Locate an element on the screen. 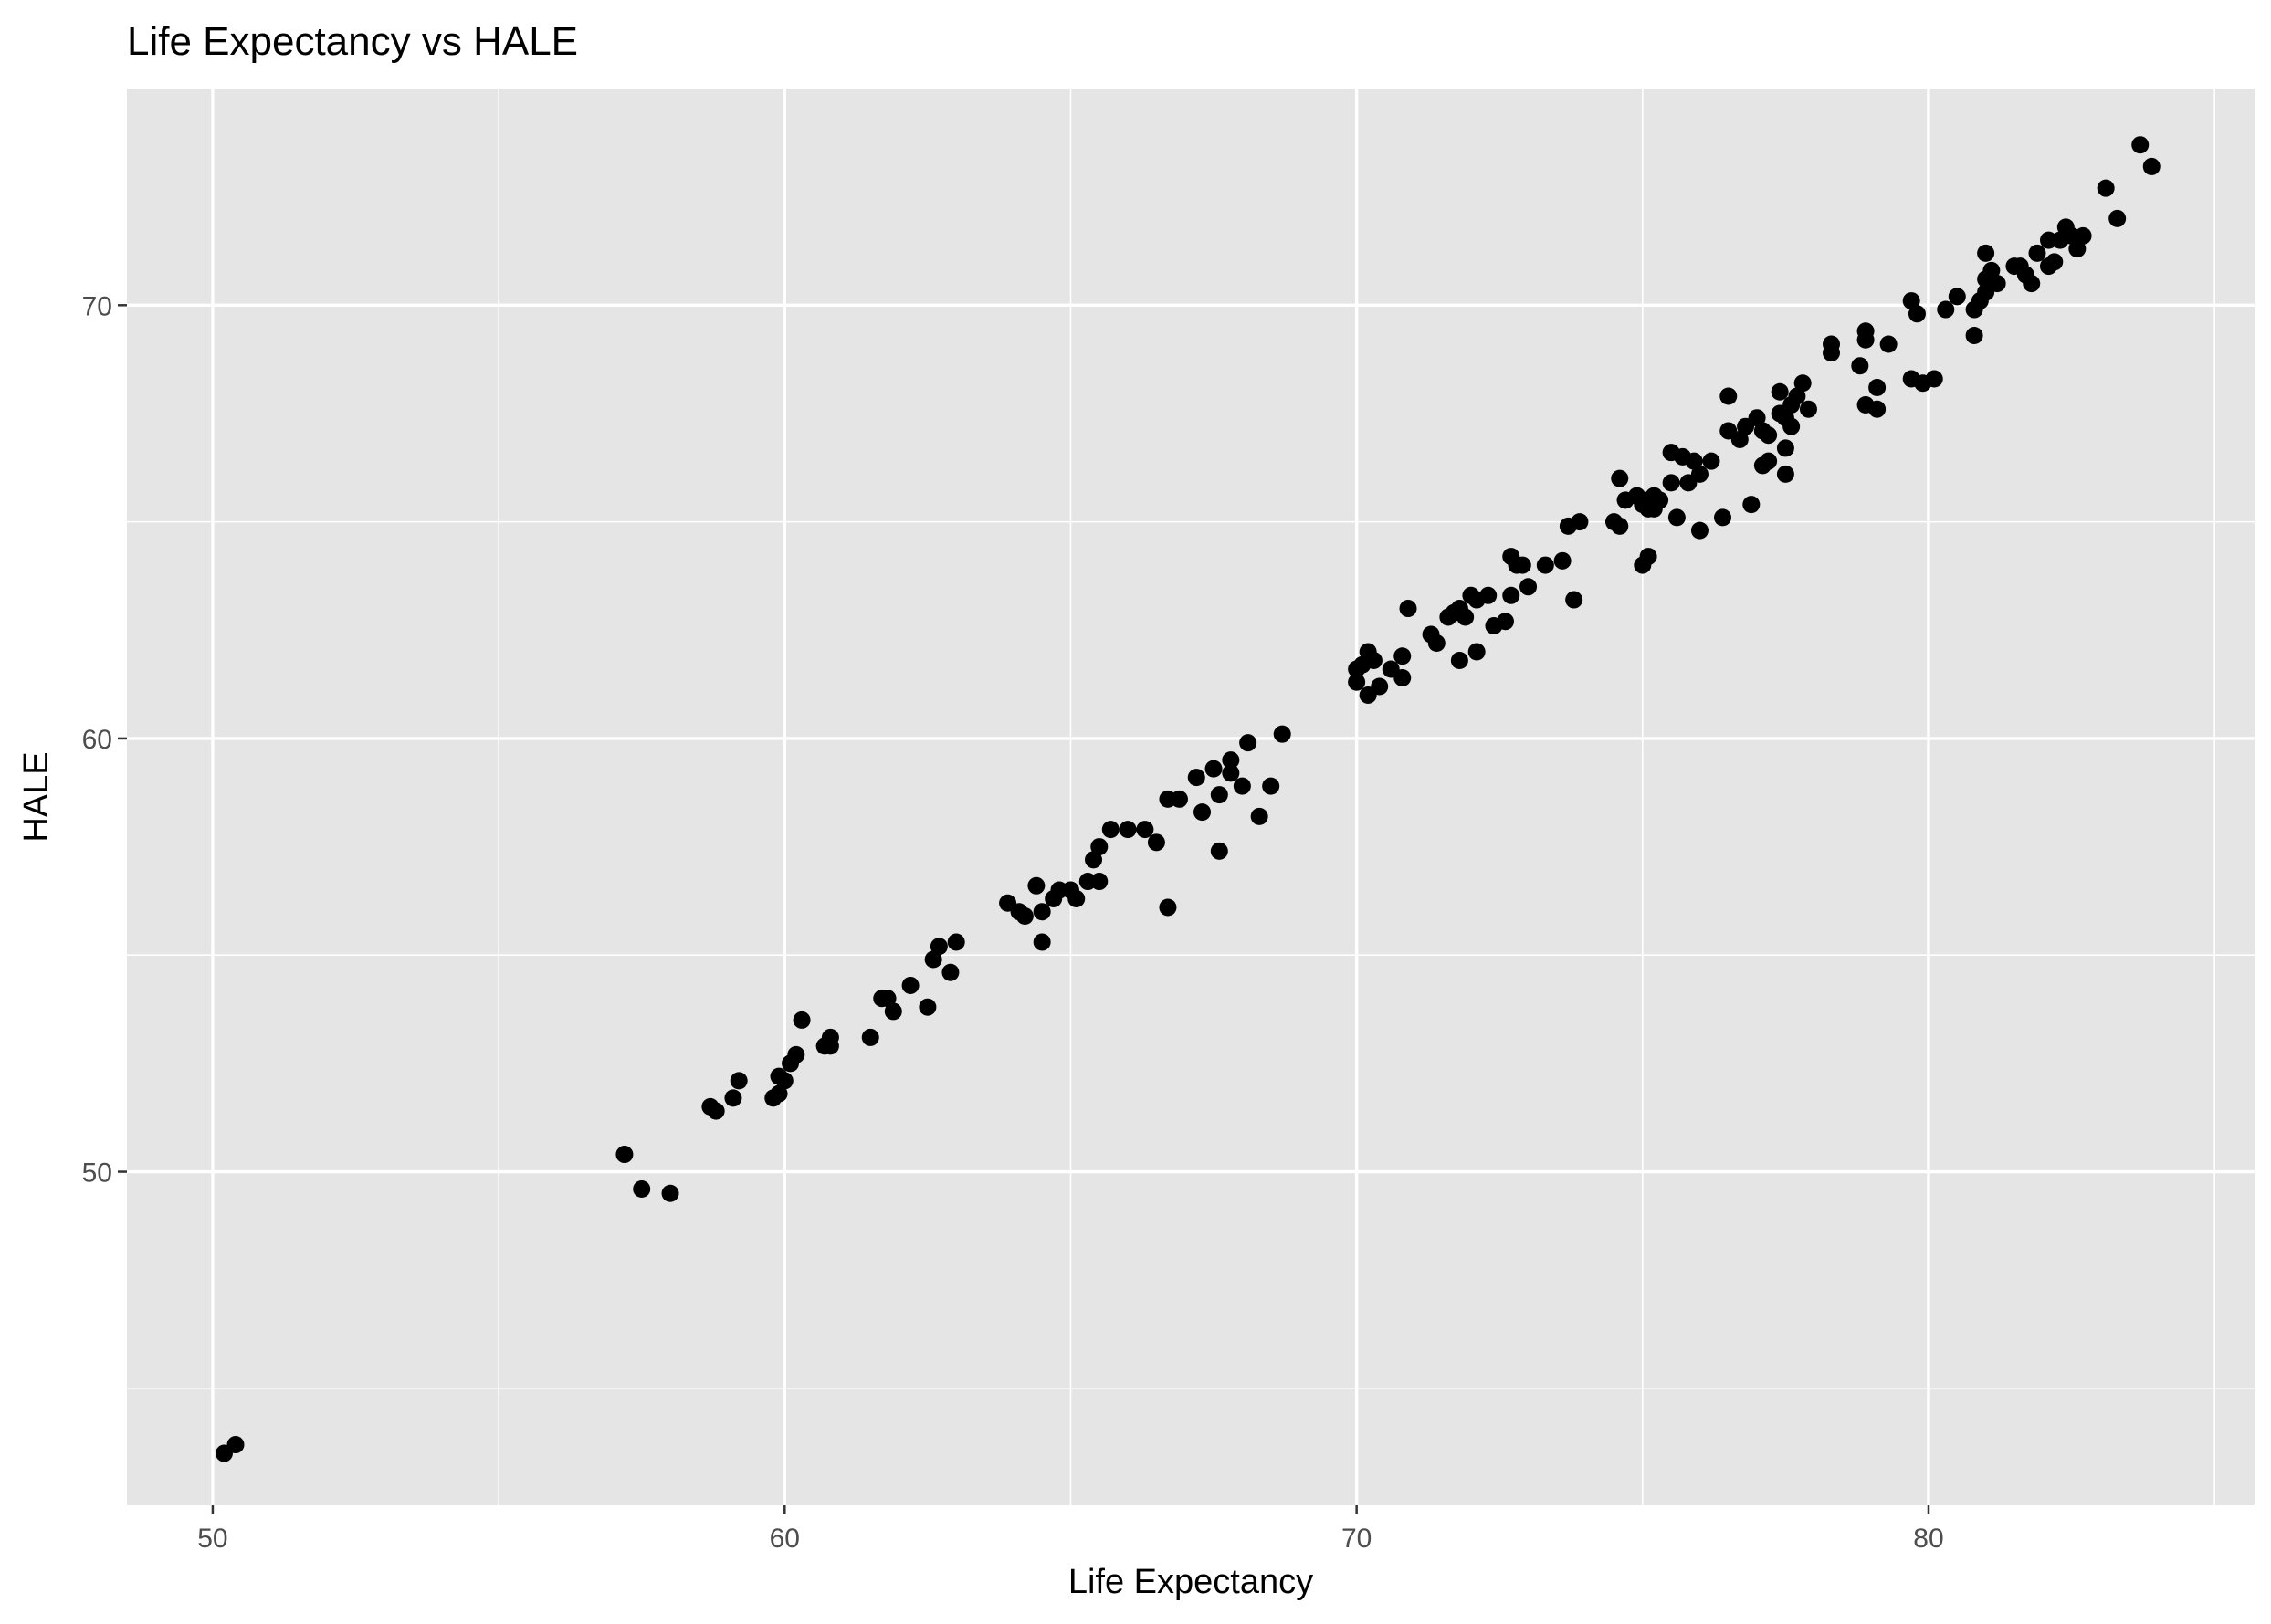  x-axis-title: Life Expectancy is located at coordinates (1190, 1582).